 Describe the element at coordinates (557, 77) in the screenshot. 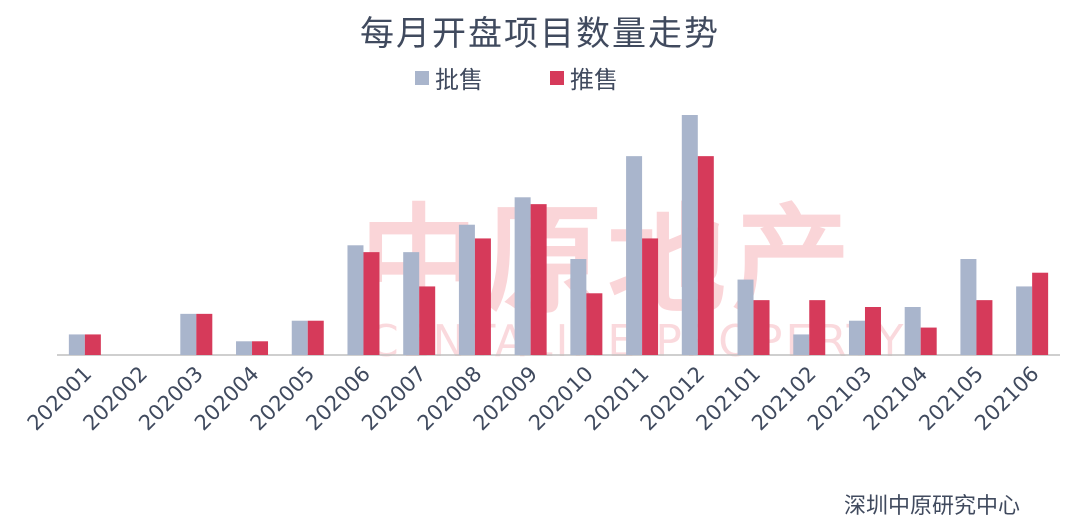

I see `legend-swatch-tuishou` at that location.